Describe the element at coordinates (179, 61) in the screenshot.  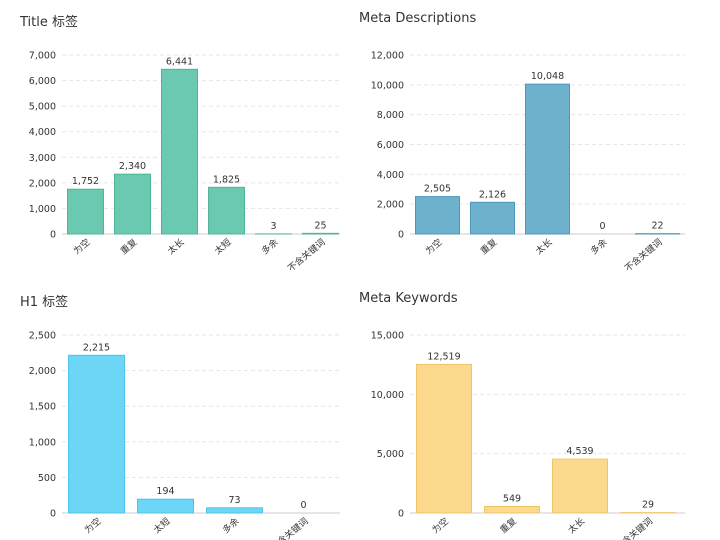
I see `bar-value-label: 6,441` at that location.